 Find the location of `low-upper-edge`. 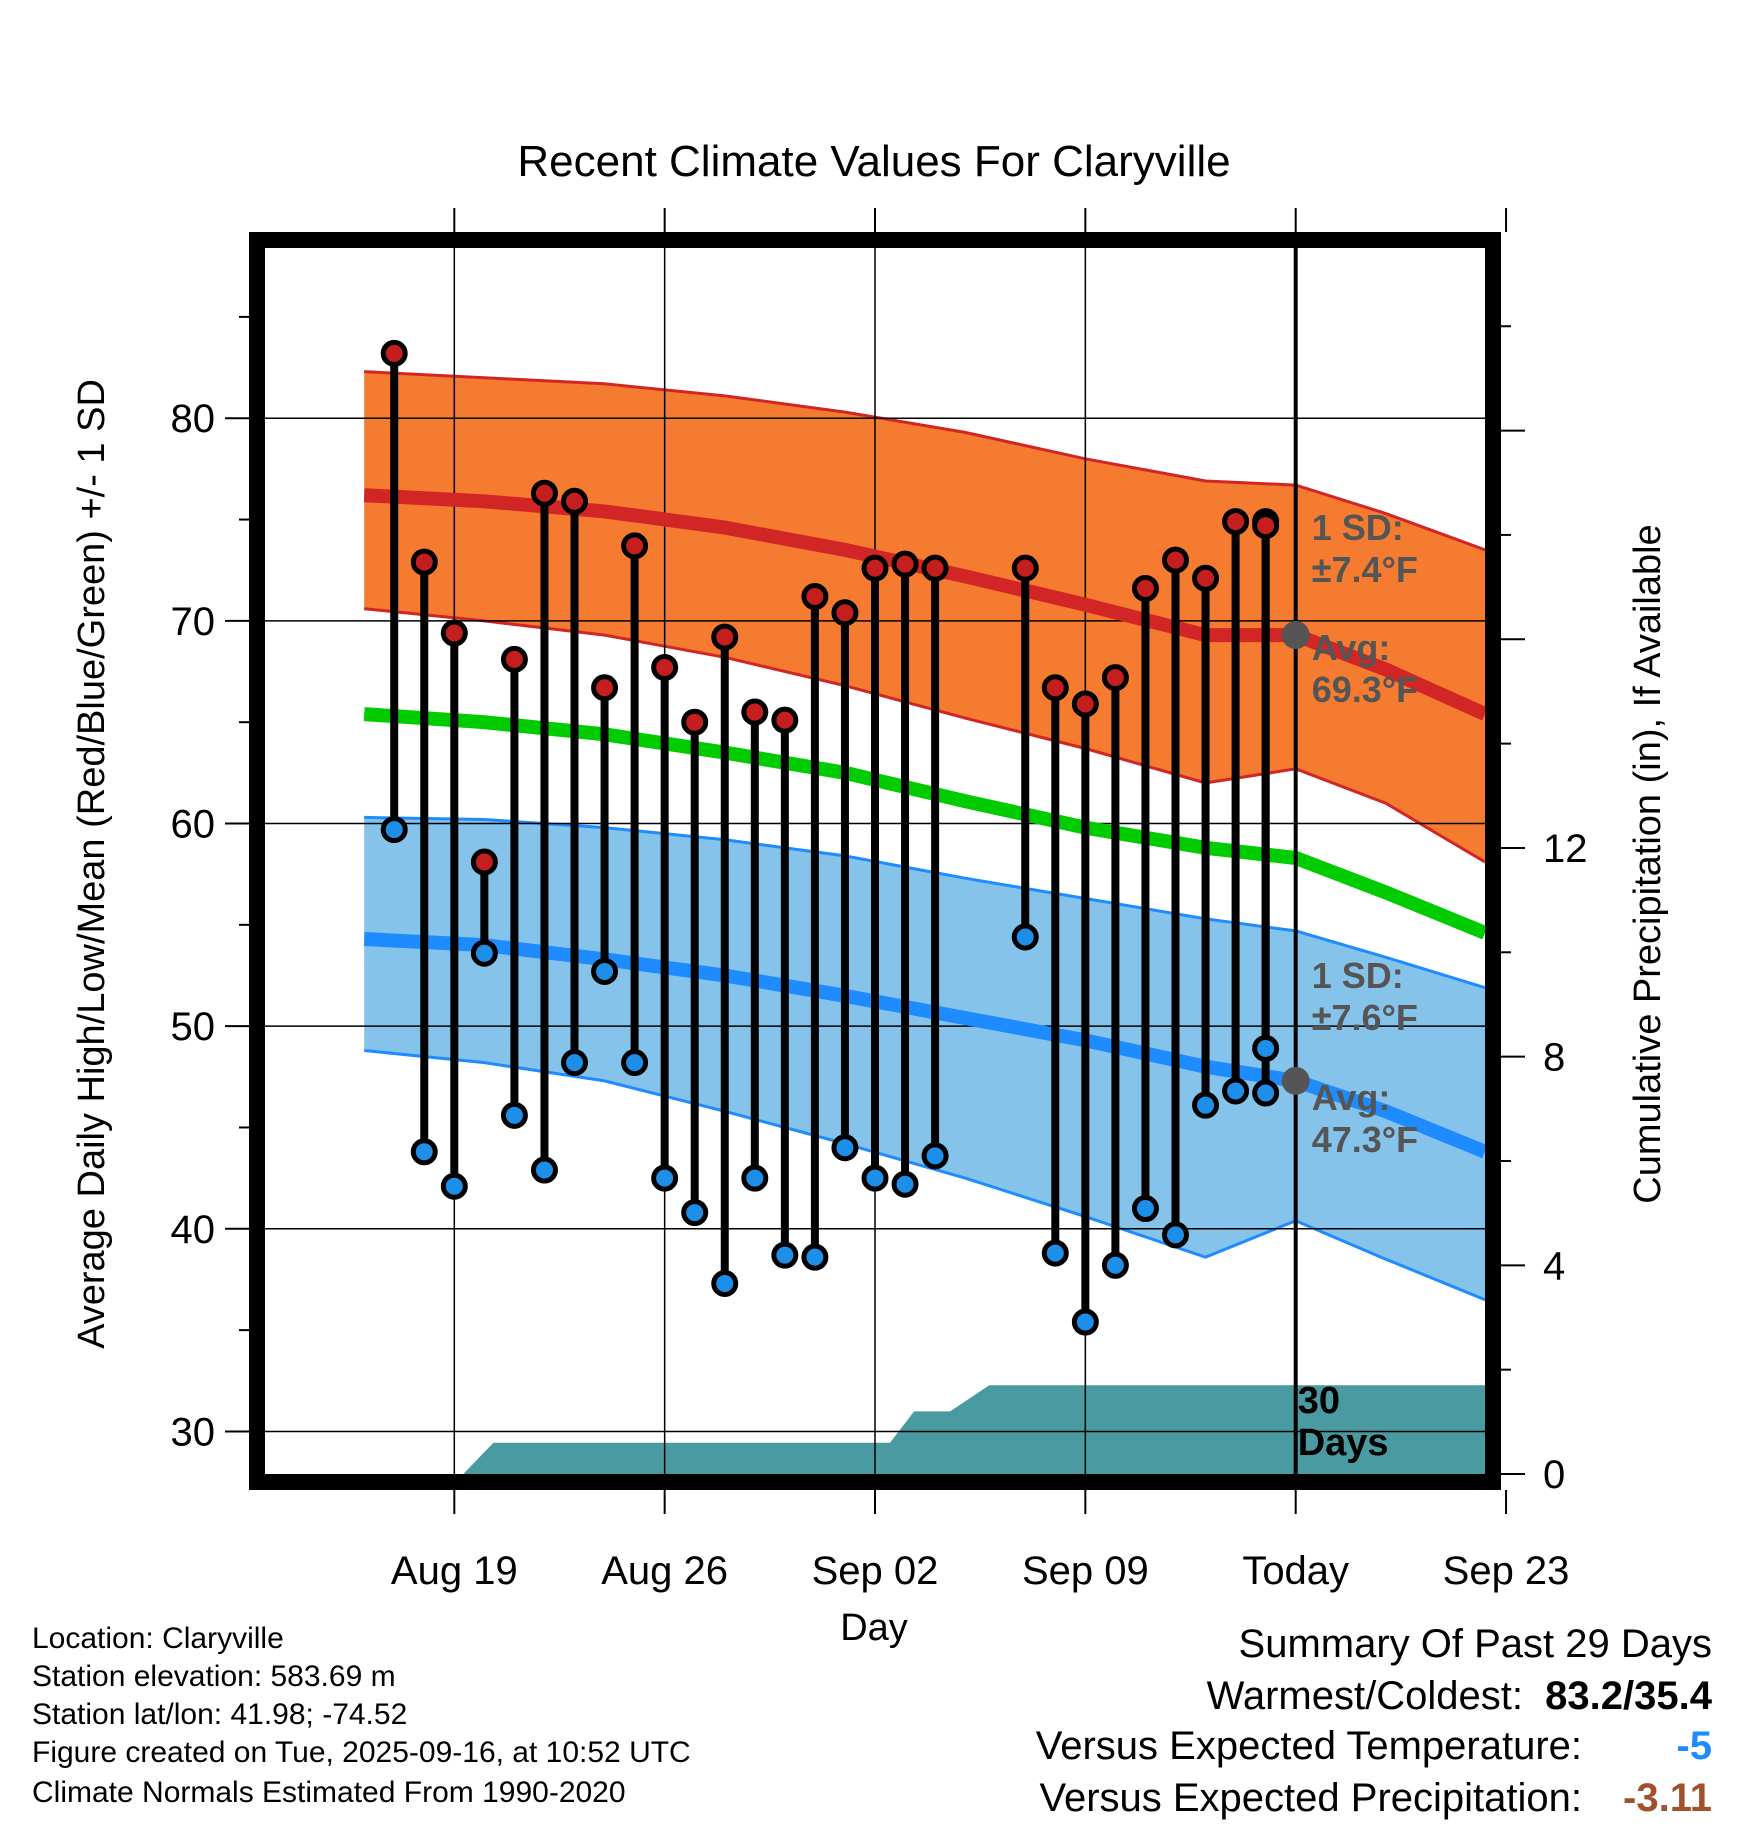

low-upper-edge is located at coordinates (924, 902).